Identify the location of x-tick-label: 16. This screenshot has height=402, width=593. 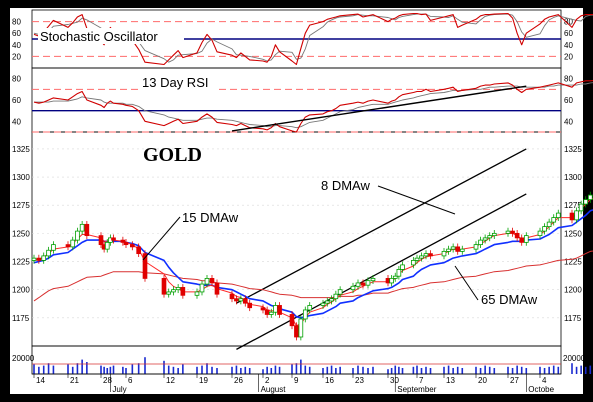
(329, 380).